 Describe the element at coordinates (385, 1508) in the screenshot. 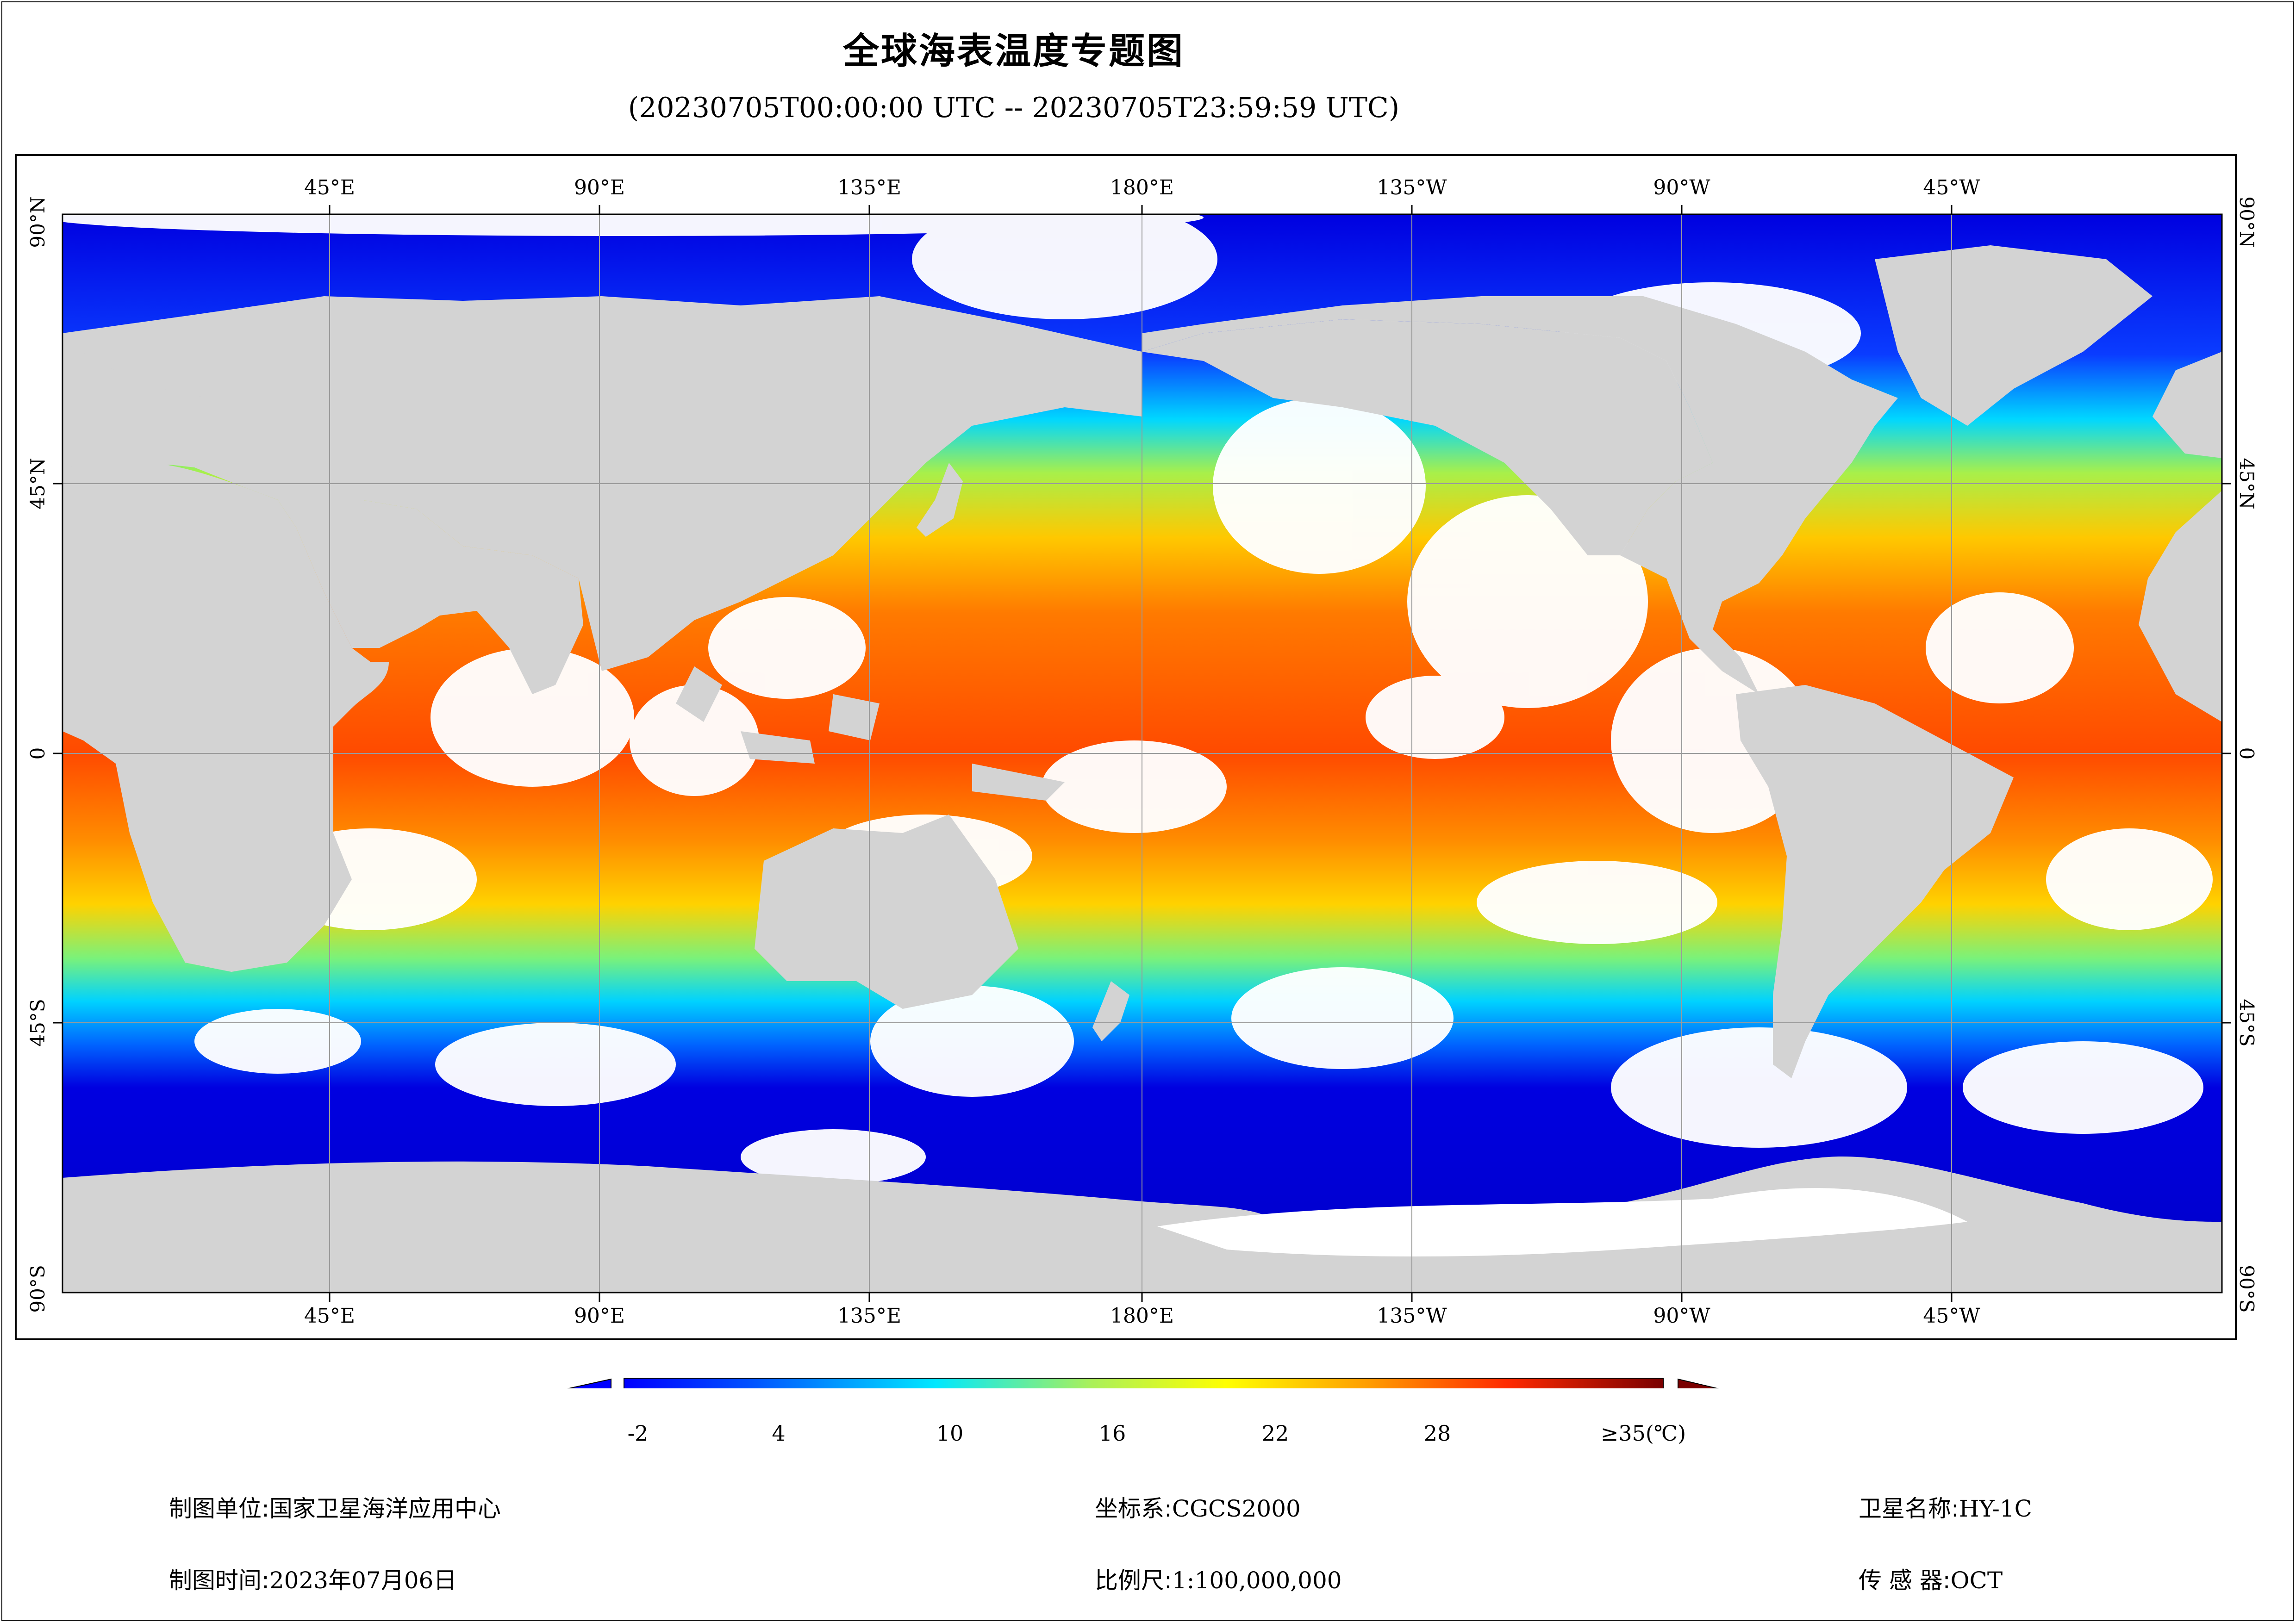

I see `agency-value: 国家卫星海洋应用中心` at that location.